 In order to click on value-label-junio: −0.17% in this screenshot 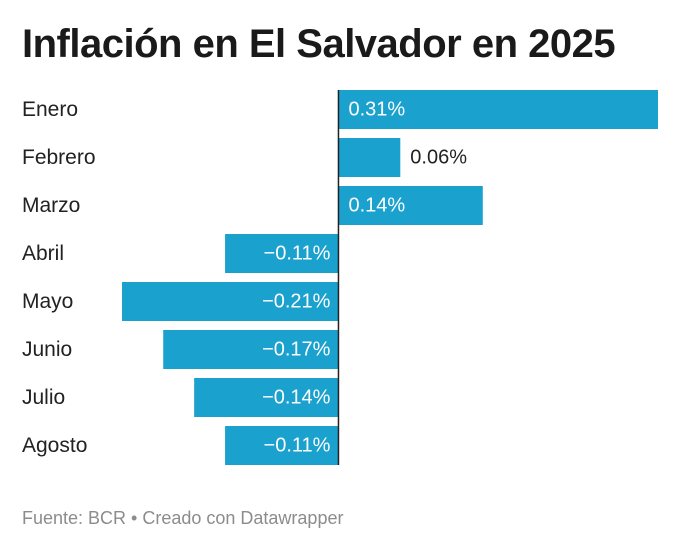, I will do `click(296, 350)`.